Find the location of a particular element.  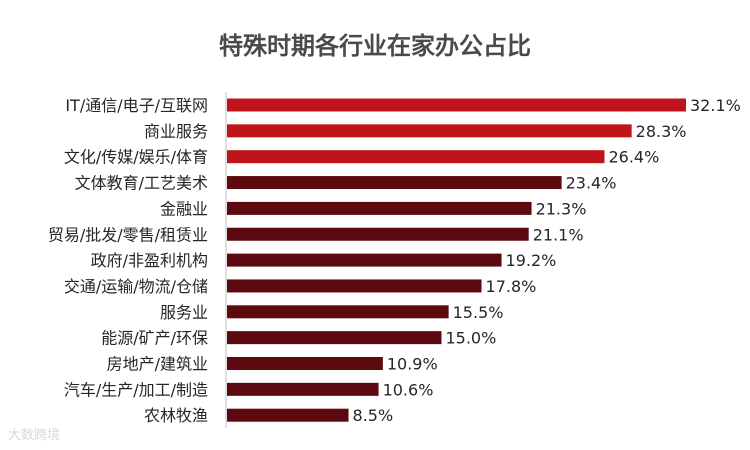

category-label: 金融业 is located at coordinates (184, 208).